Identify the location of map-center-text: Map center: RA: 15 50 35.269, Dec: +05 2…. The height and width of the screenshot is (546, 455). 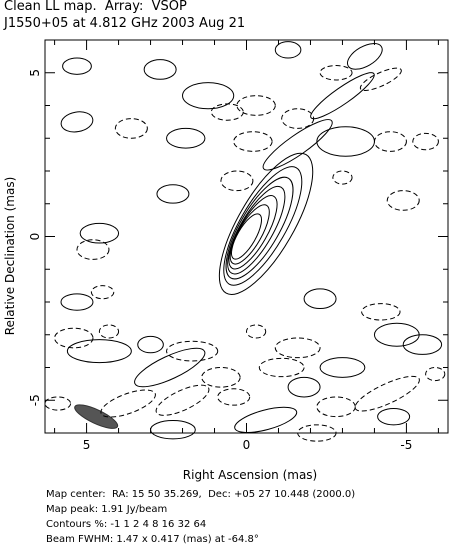
(200, 495).